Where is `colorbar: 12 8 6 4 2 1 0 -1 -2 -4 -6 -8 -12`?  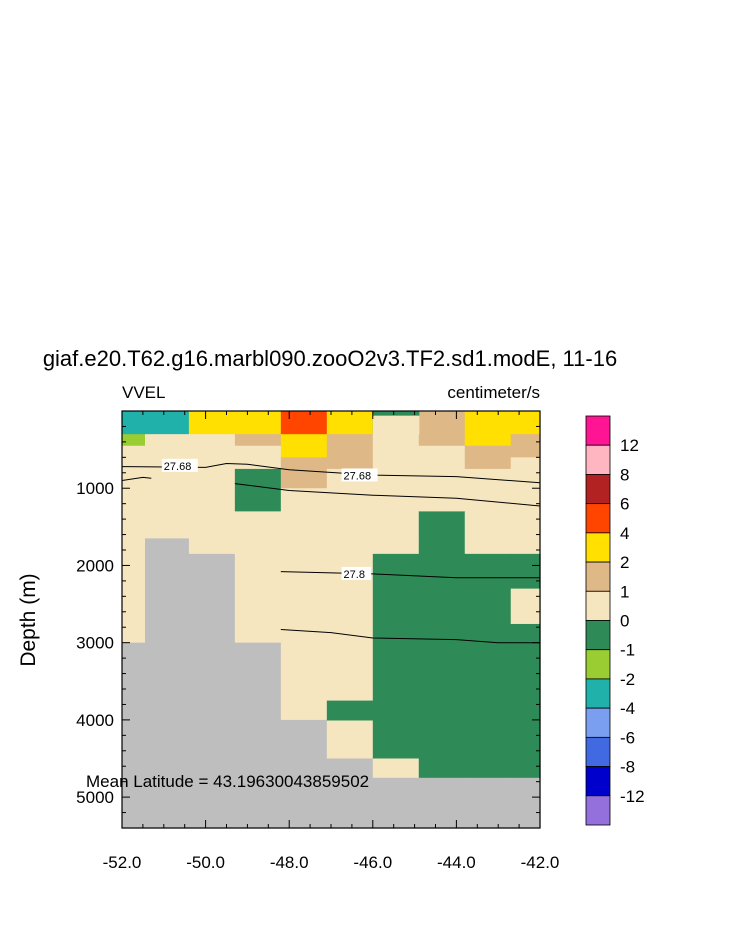
colorbar: 12 8 6 4 2 1 0 -1 -2 -4 -6 -8 -12 is located at coordinates (615, 620).